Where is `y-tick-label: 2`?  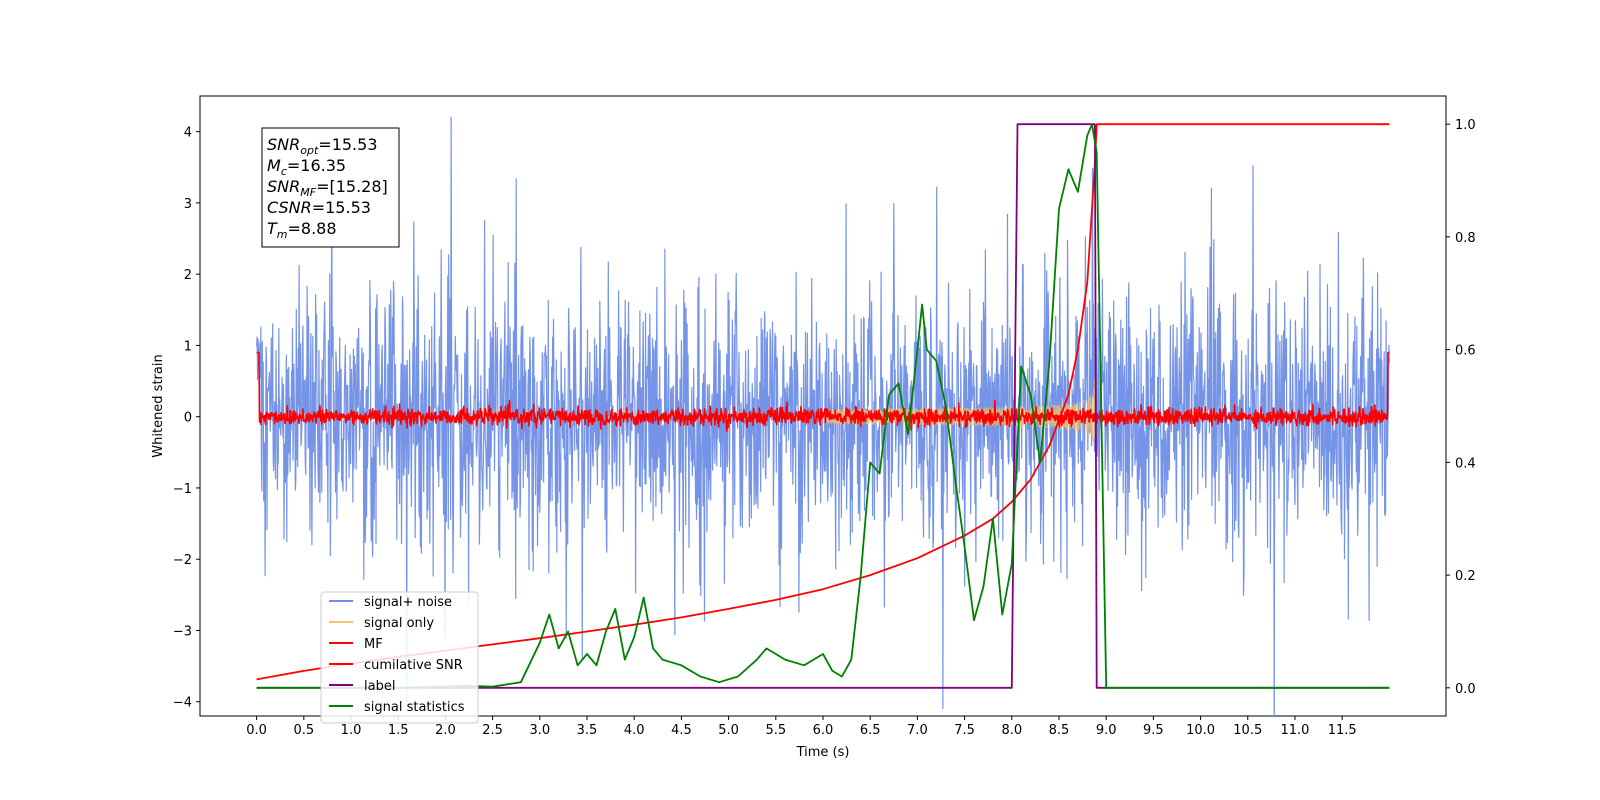 y-tick-label: 2 is located at coordinates (188, 275).